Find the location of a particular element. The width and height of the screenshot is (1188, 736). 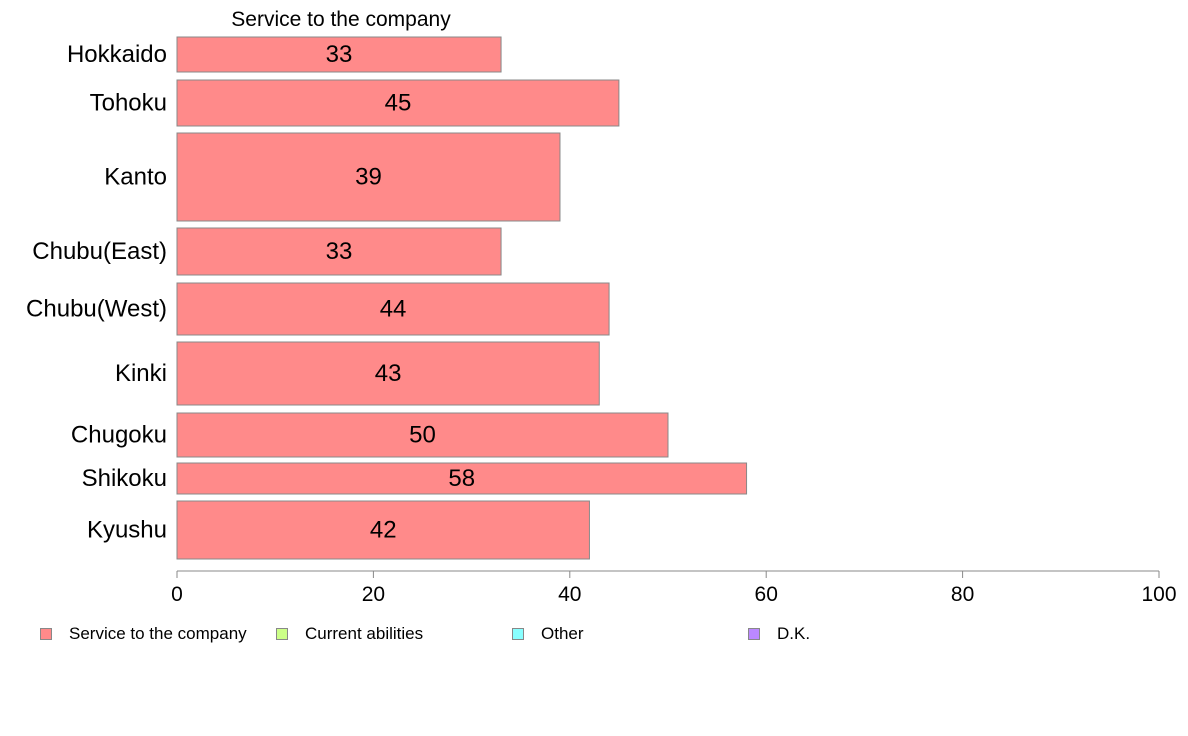

x-tick-label: 60 is located at coordinates (766, 594).